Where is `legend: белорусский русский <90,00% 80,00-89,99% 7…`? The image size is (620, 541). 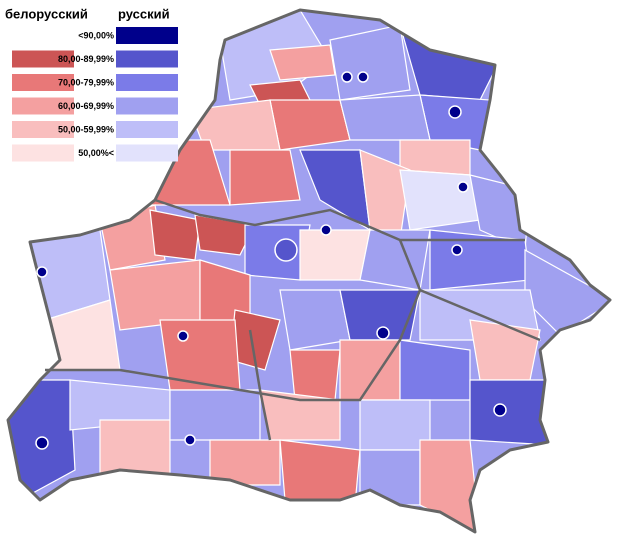
legend: белорусский русский <90,00% 80,00-89,99% 7… is located at coordinates (91, 84).